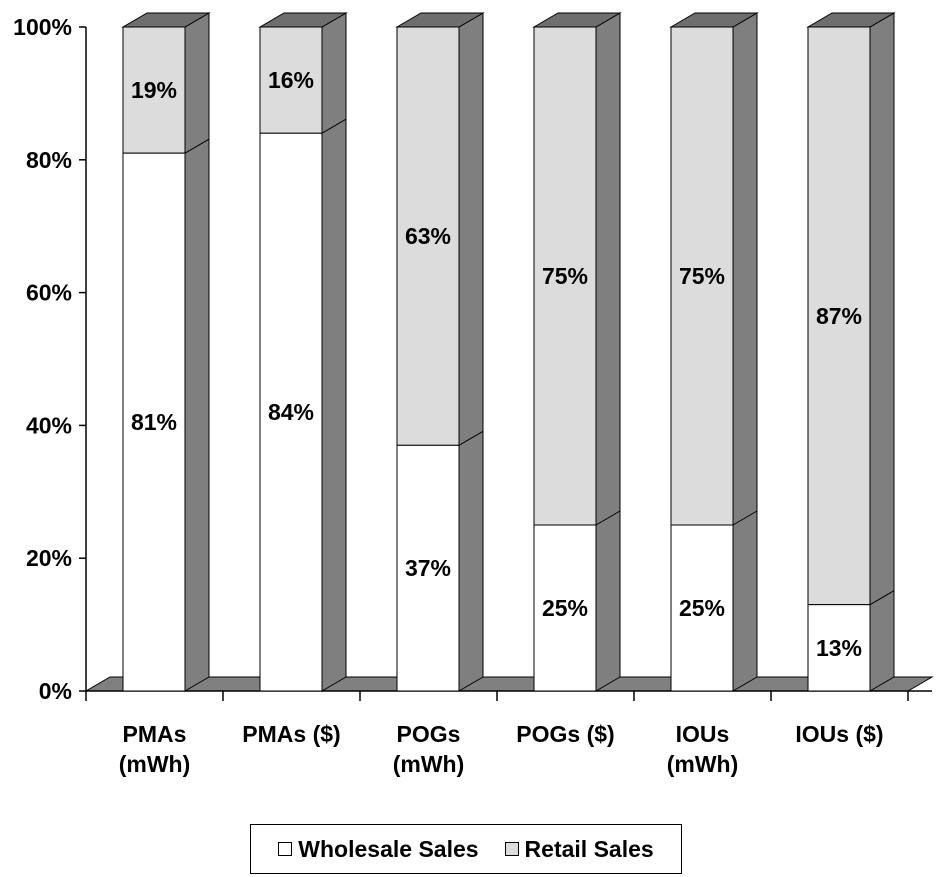  I want to click on chart-legend: Wholesale Sales Retail Sales, so click(466, 849).